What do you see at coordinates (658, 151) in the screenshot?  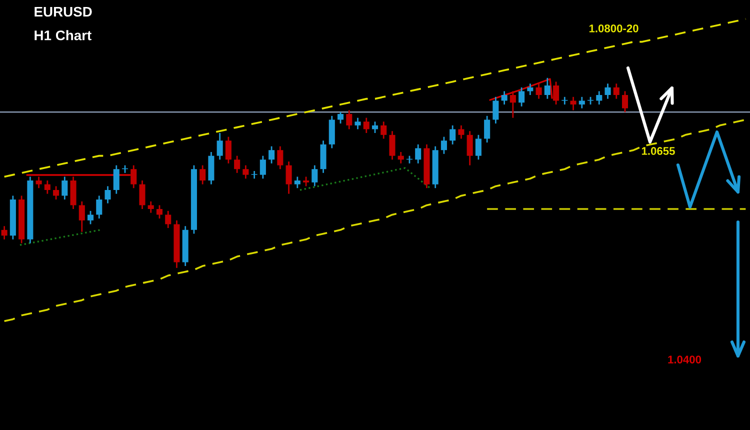 I see `annotation: 1.0655` at bounding box center [658, 151].